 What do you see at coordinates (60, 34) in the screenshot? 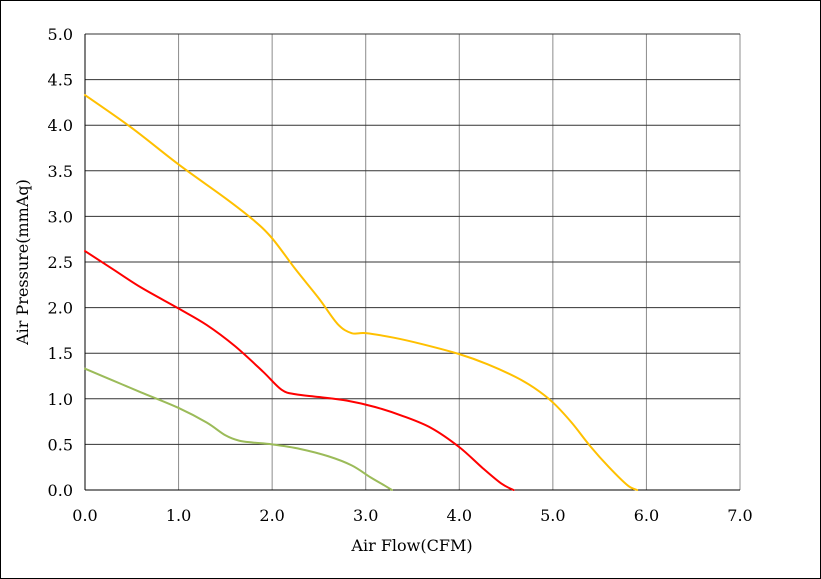
I see `y-tick-label: 5.0` at bounding box center [60, 34].